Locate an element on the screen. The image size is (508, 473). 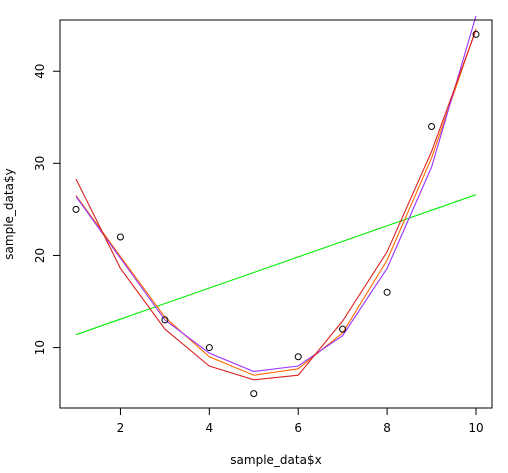
x-tick-label: 8 is located at coordinates (387, 428).